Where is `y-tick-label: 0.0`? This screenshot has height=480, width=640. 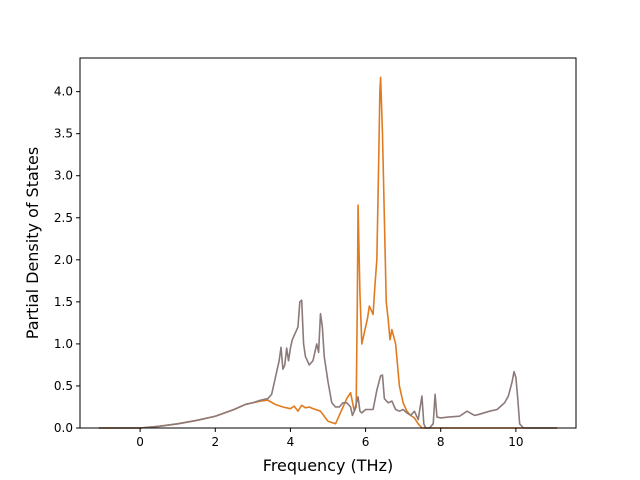
y-tick-label: 0.0 is located at coordinates (63, 428).